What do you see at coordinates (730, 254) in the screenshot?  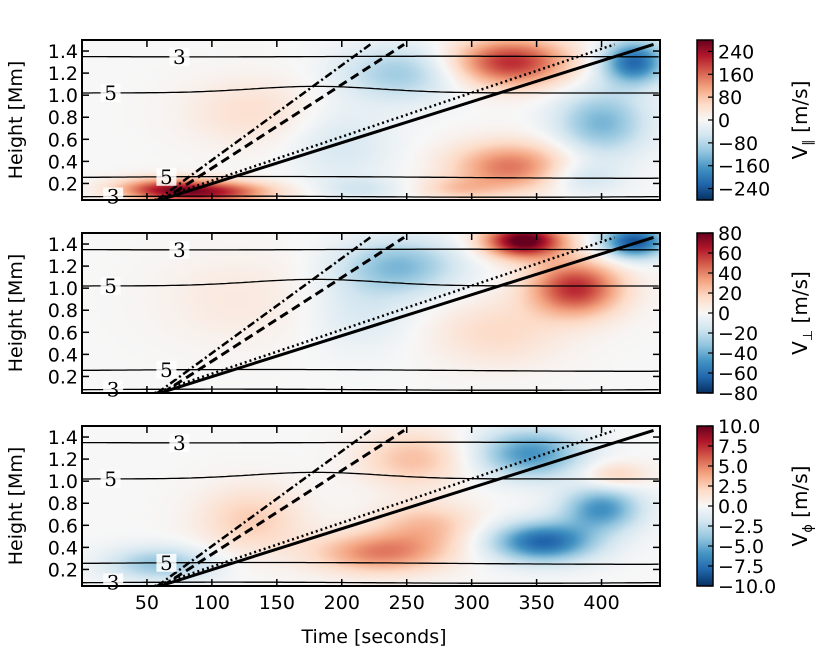 I see `colorbar-tick-label: 60` at bounding box center [730, 254].